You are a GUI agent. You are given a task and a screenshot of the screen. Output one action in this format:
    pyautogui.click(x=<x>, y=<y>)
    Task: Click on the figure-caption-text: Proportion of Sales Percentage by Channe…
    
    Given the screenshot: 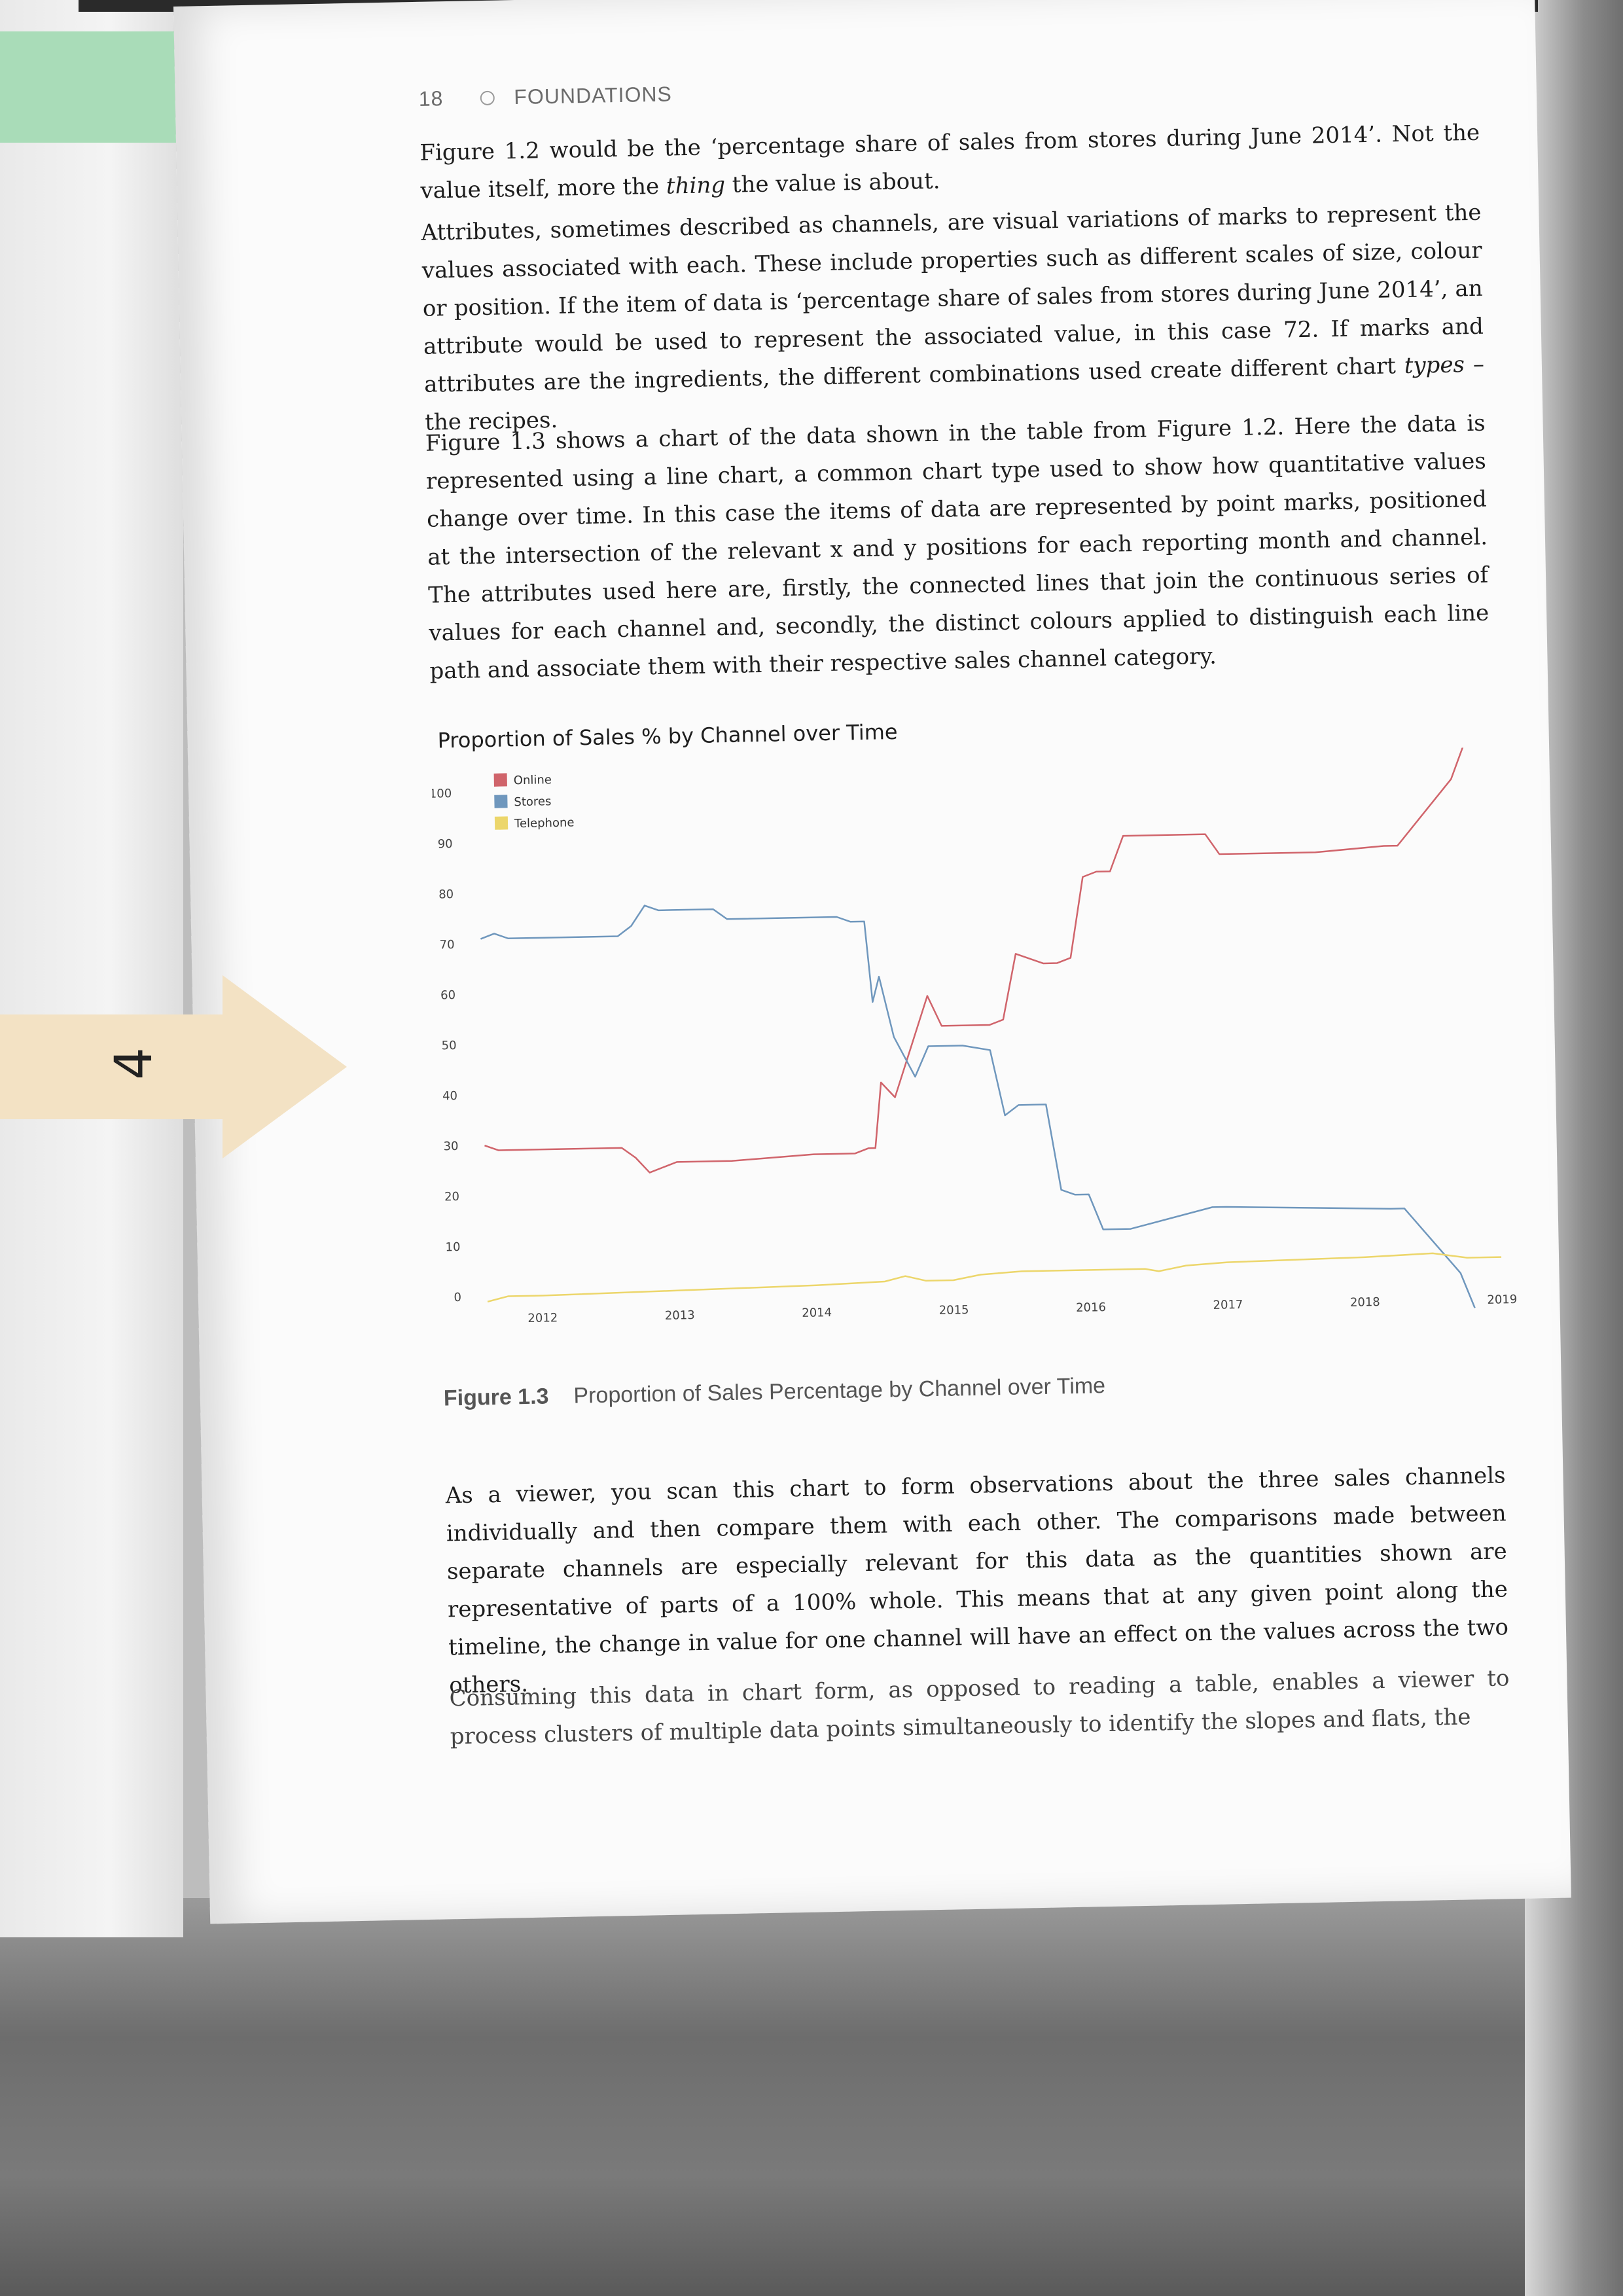 What is the action you would take?
    pyautogui.click(x=840, y=1390)
    